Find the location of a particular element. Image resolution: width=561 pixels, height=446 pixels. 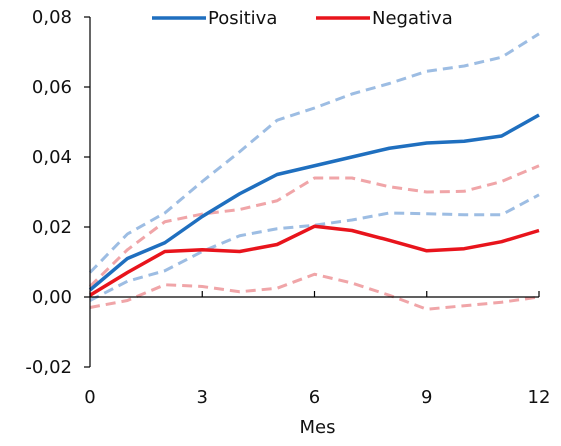

y-tick-label: 0,08 is located at coordinates (52, 17).